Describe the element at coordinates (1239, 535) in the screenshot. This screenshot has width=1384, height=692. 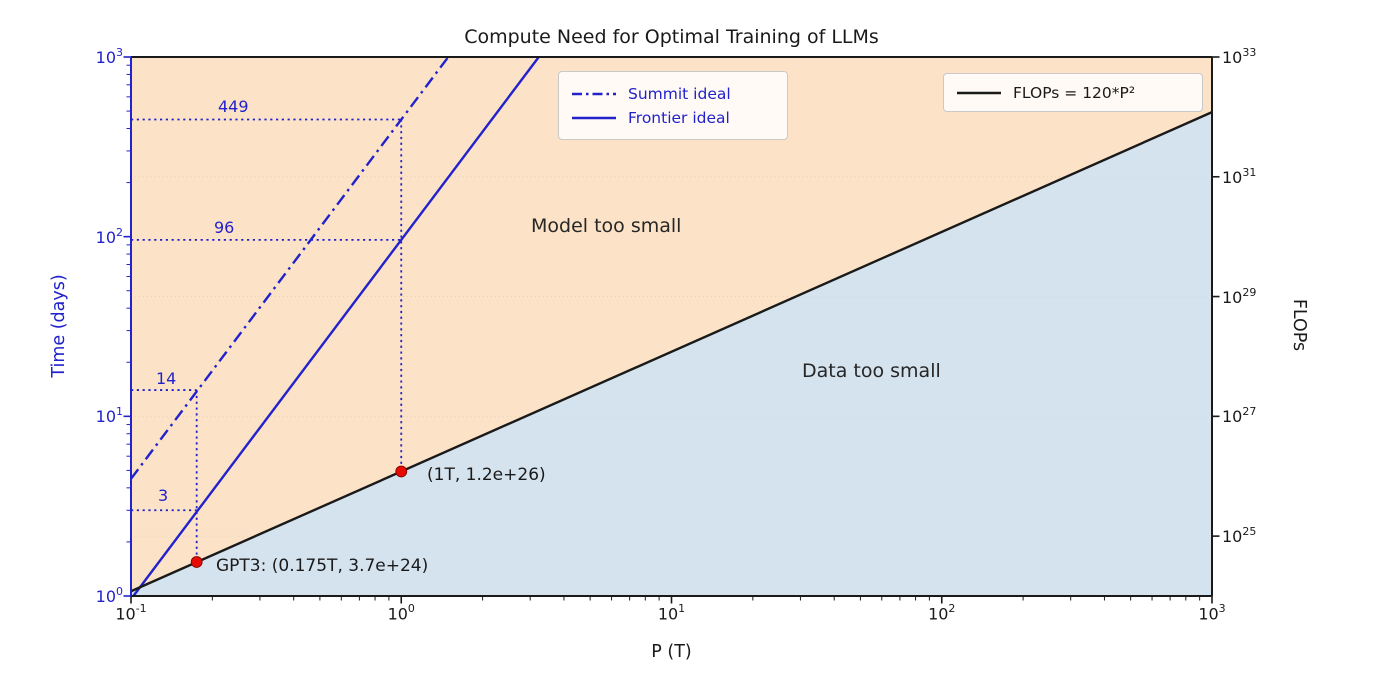
I see `y-right-tick-label: 1025` at that location.